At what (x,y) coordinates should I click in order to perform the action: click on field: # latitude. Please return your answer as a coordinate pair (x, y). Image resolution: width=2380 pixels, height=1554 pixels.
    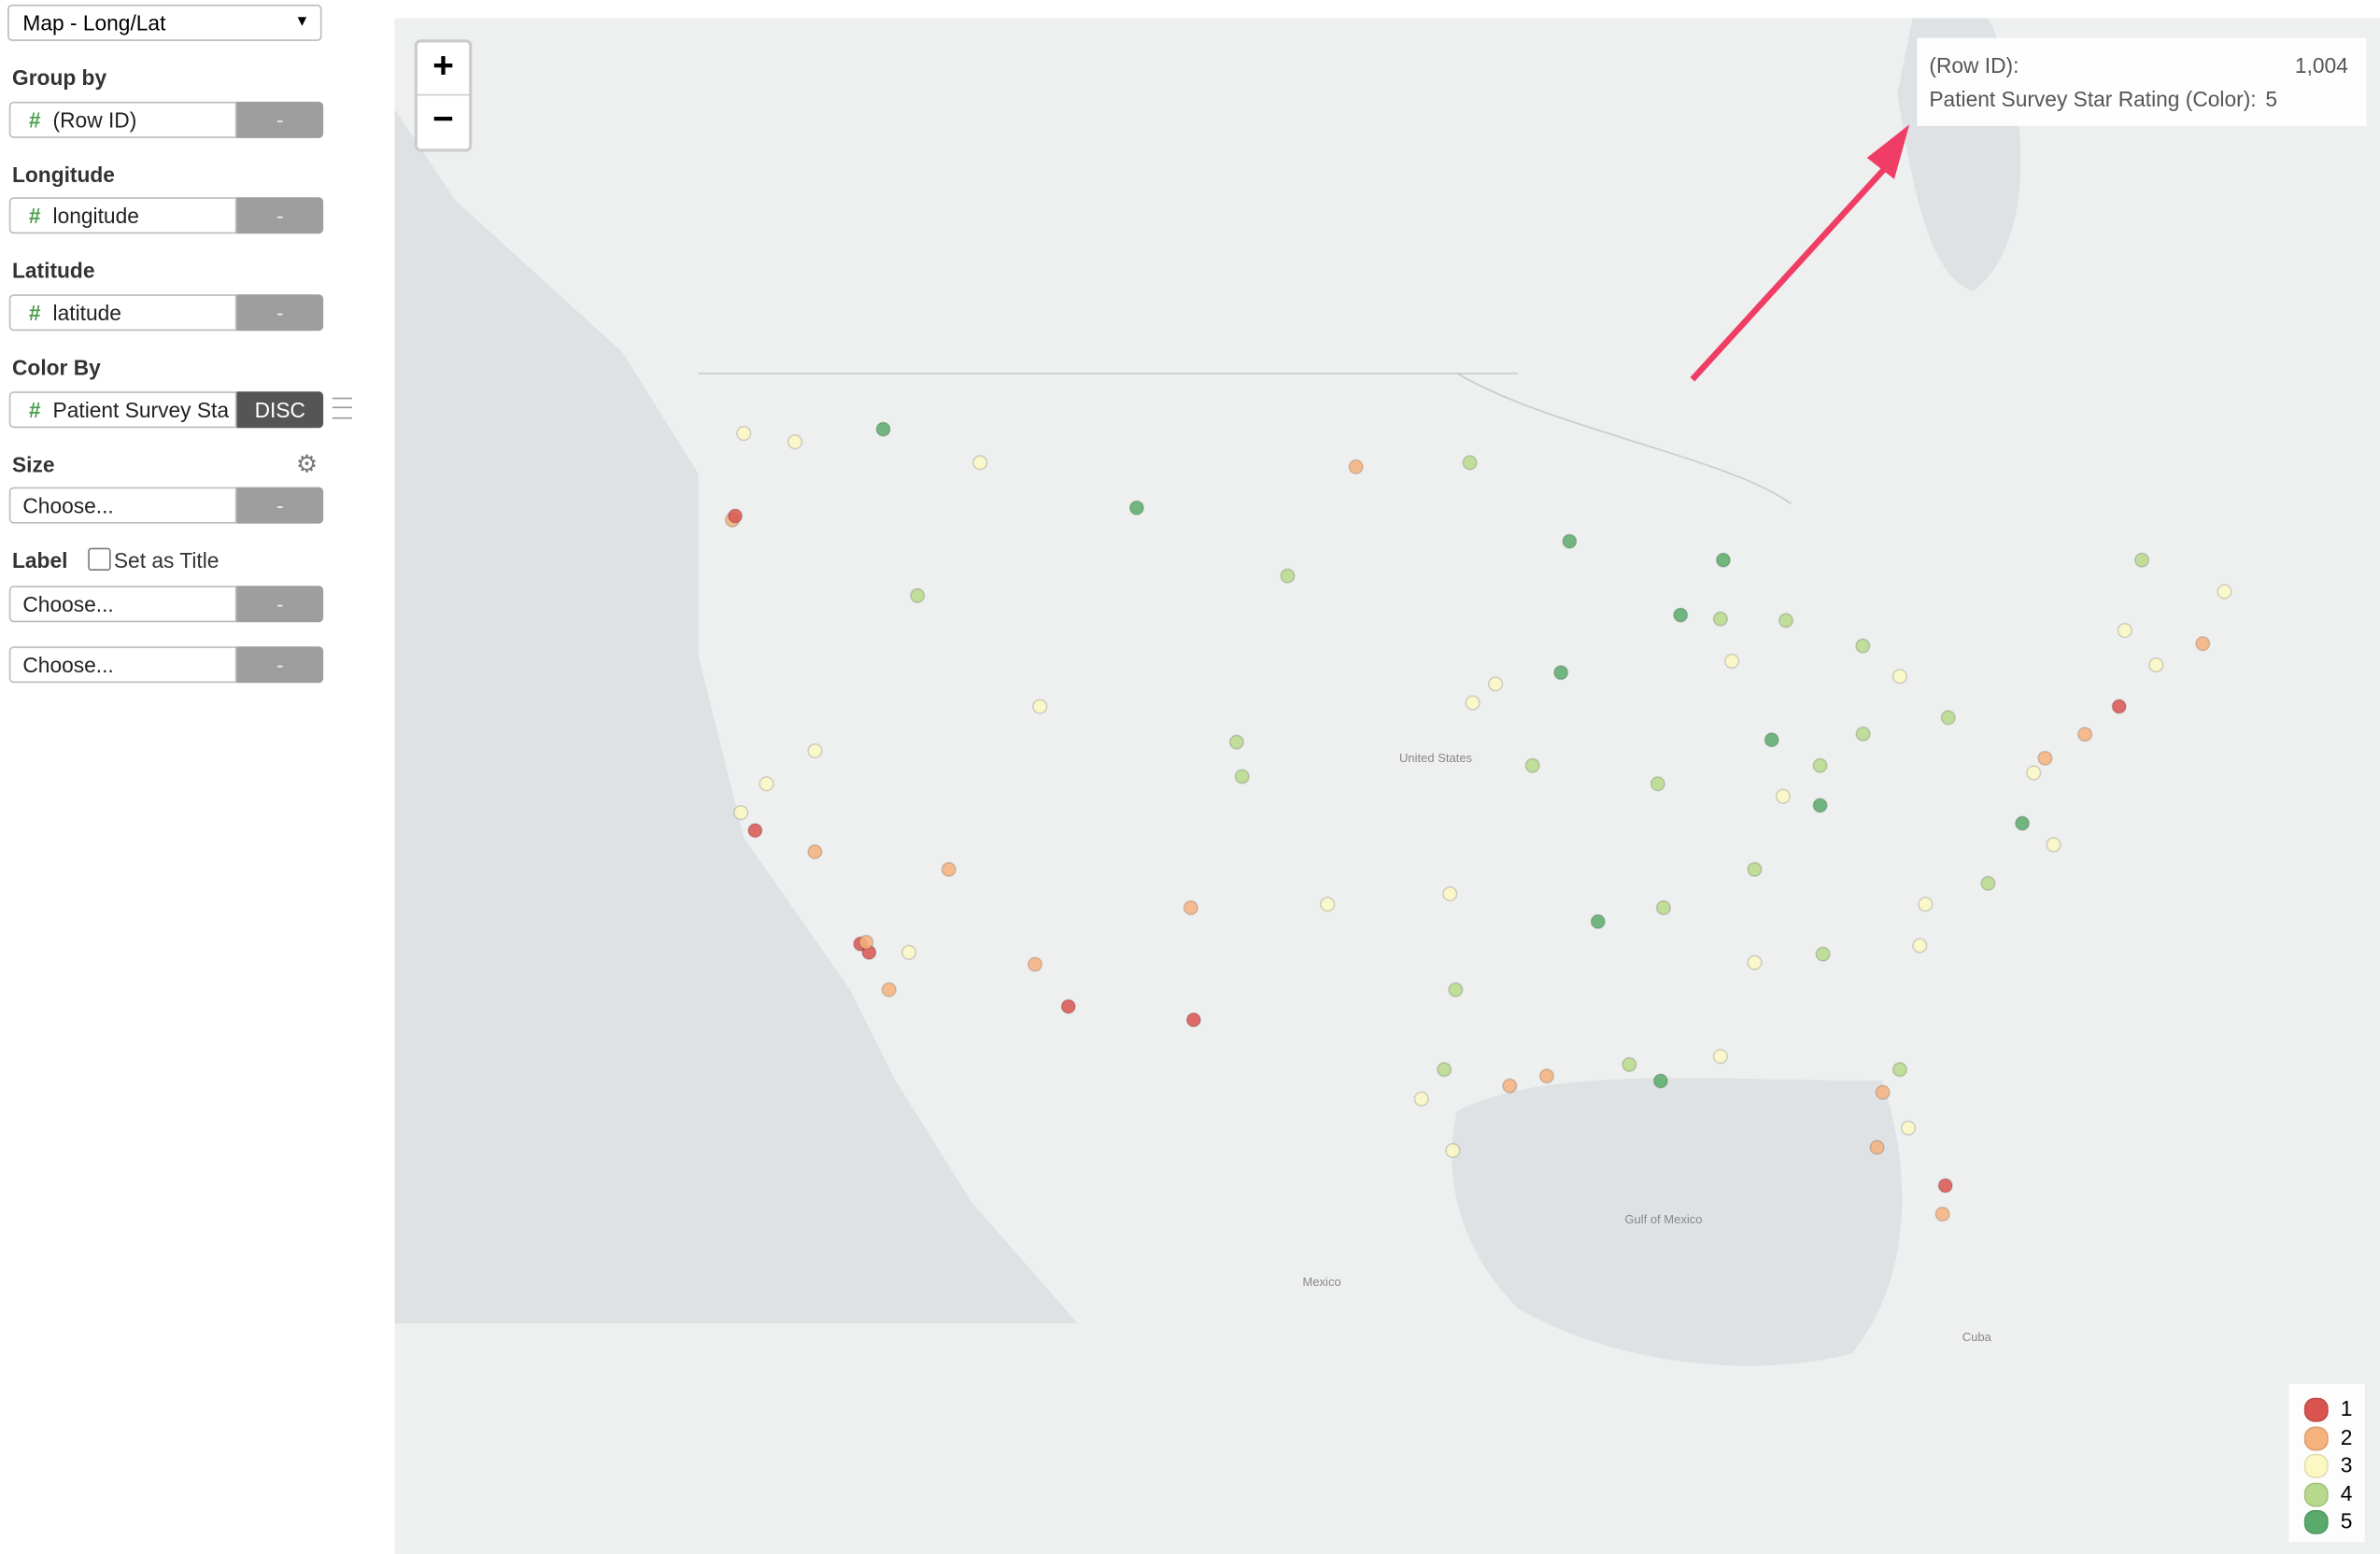
    Looking at the image, I should click on (123, 313).